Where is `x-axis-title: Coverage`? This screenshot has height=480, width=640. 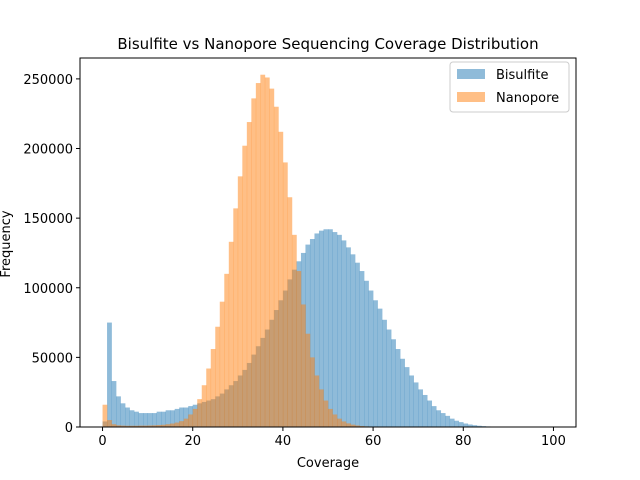 x-axis-title: Coverage is located at coordinates (328, 463).